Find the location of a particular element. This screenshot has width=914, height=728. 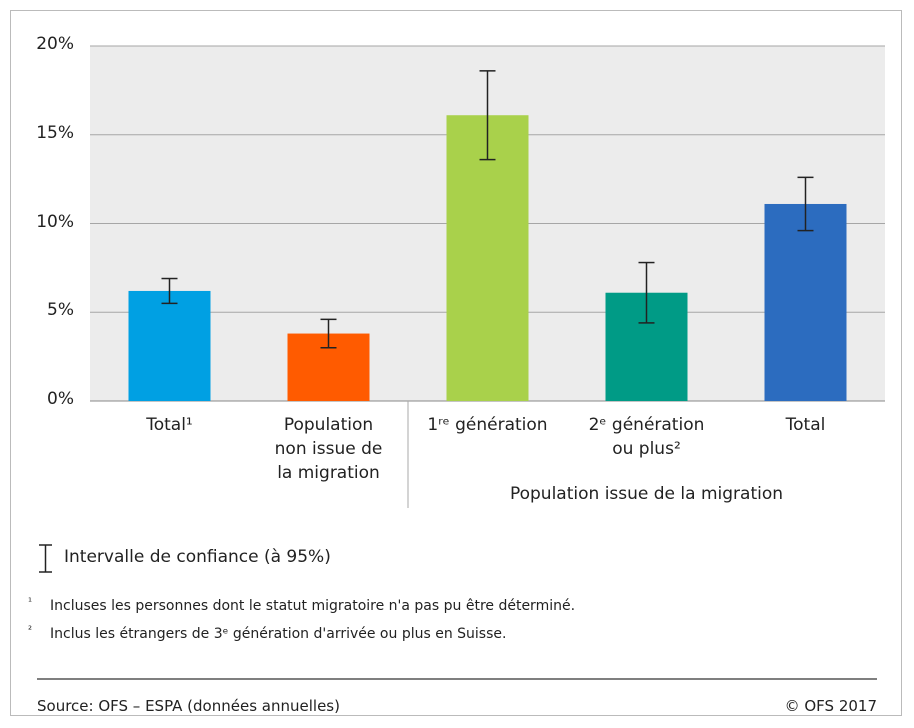

x-tick-label: Total is located at coordinates (805, 425).